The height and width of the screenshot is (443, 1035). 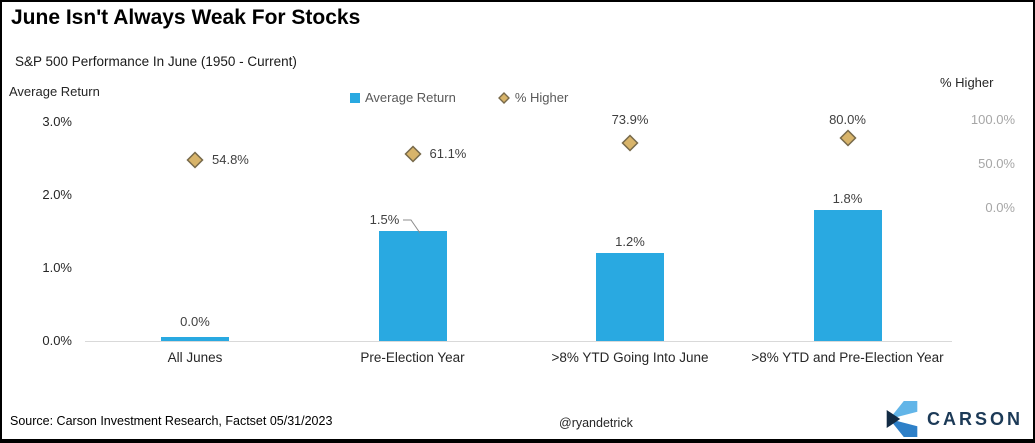 I want to click on left-tick-label: 2.0%, so click(x=57, y=194).